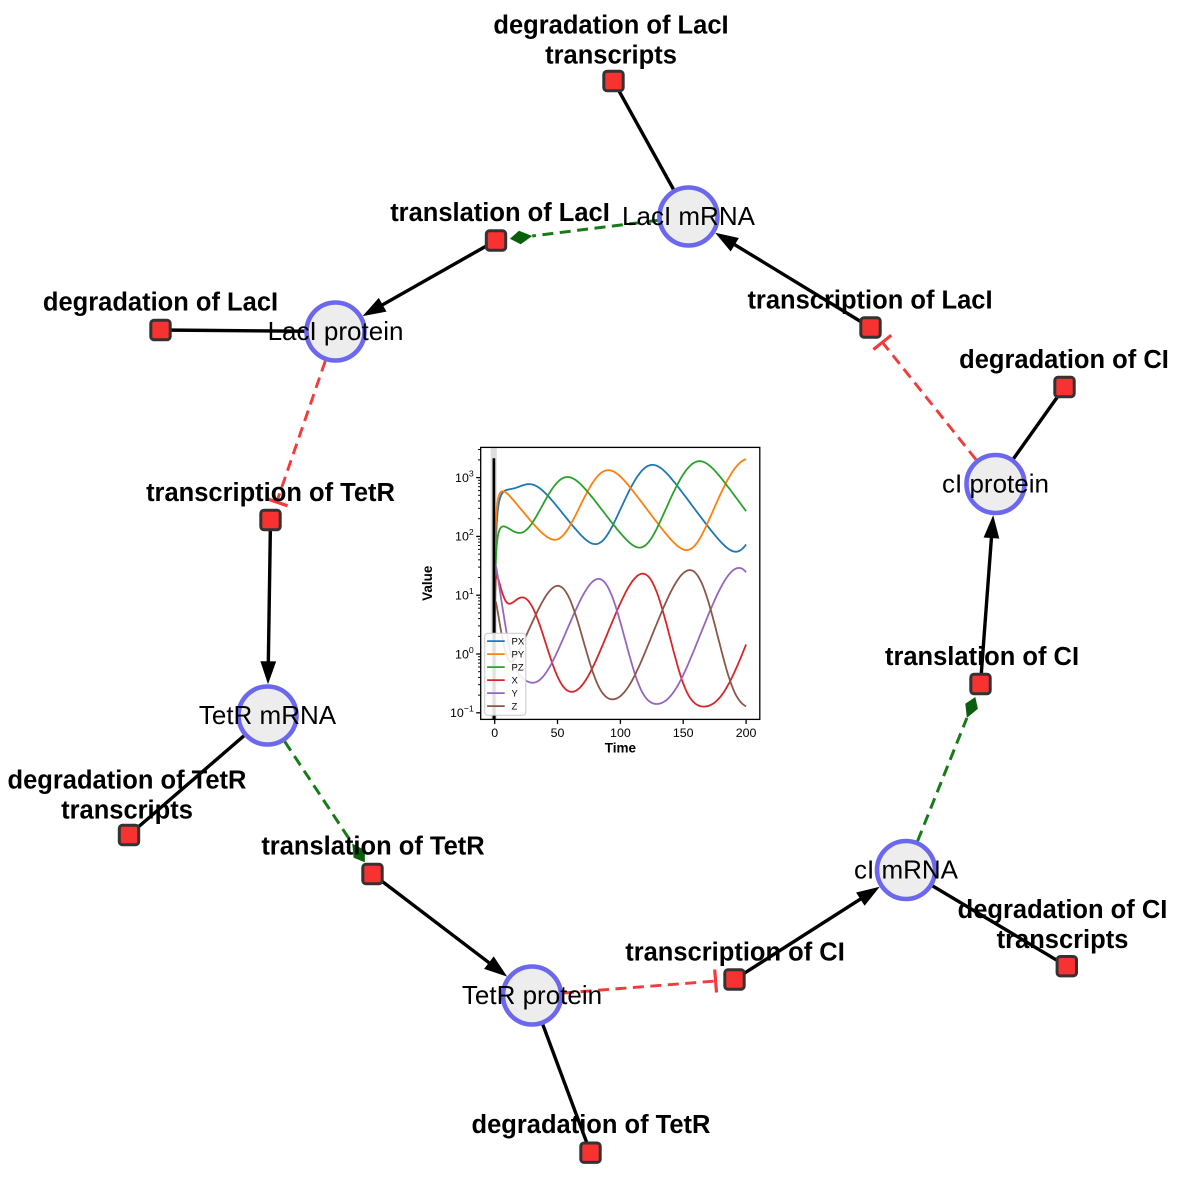 This screenshot has height=1200, width=1189. What do you see at coordinates (515, 707) in the screenshot?
I see `svg-text: Z` at bounding box center [515, 707].